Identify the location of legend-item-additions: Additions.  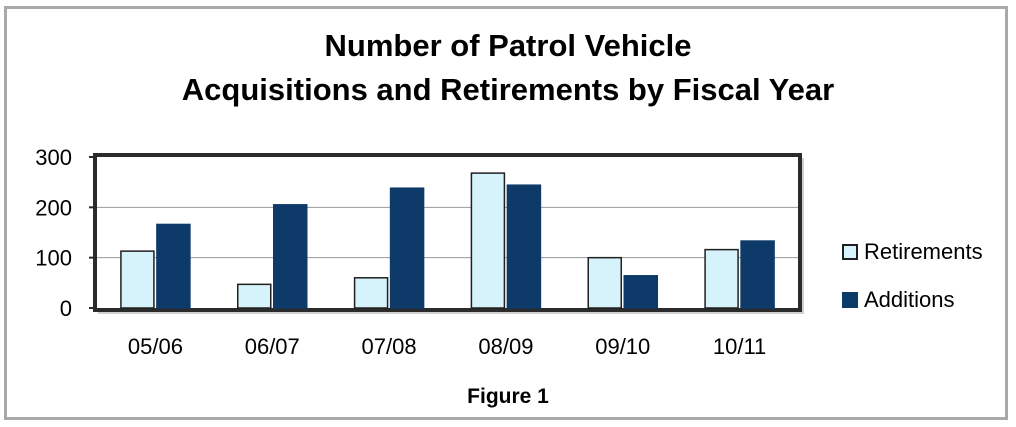
(912, 299).